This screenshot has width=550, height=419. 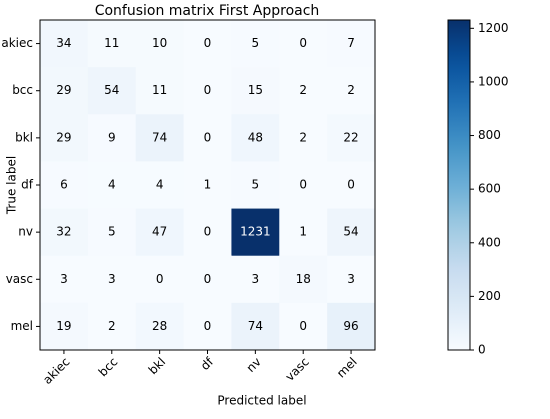 I want to click on y-tick-label: bkl, so click(x=24, y=137).